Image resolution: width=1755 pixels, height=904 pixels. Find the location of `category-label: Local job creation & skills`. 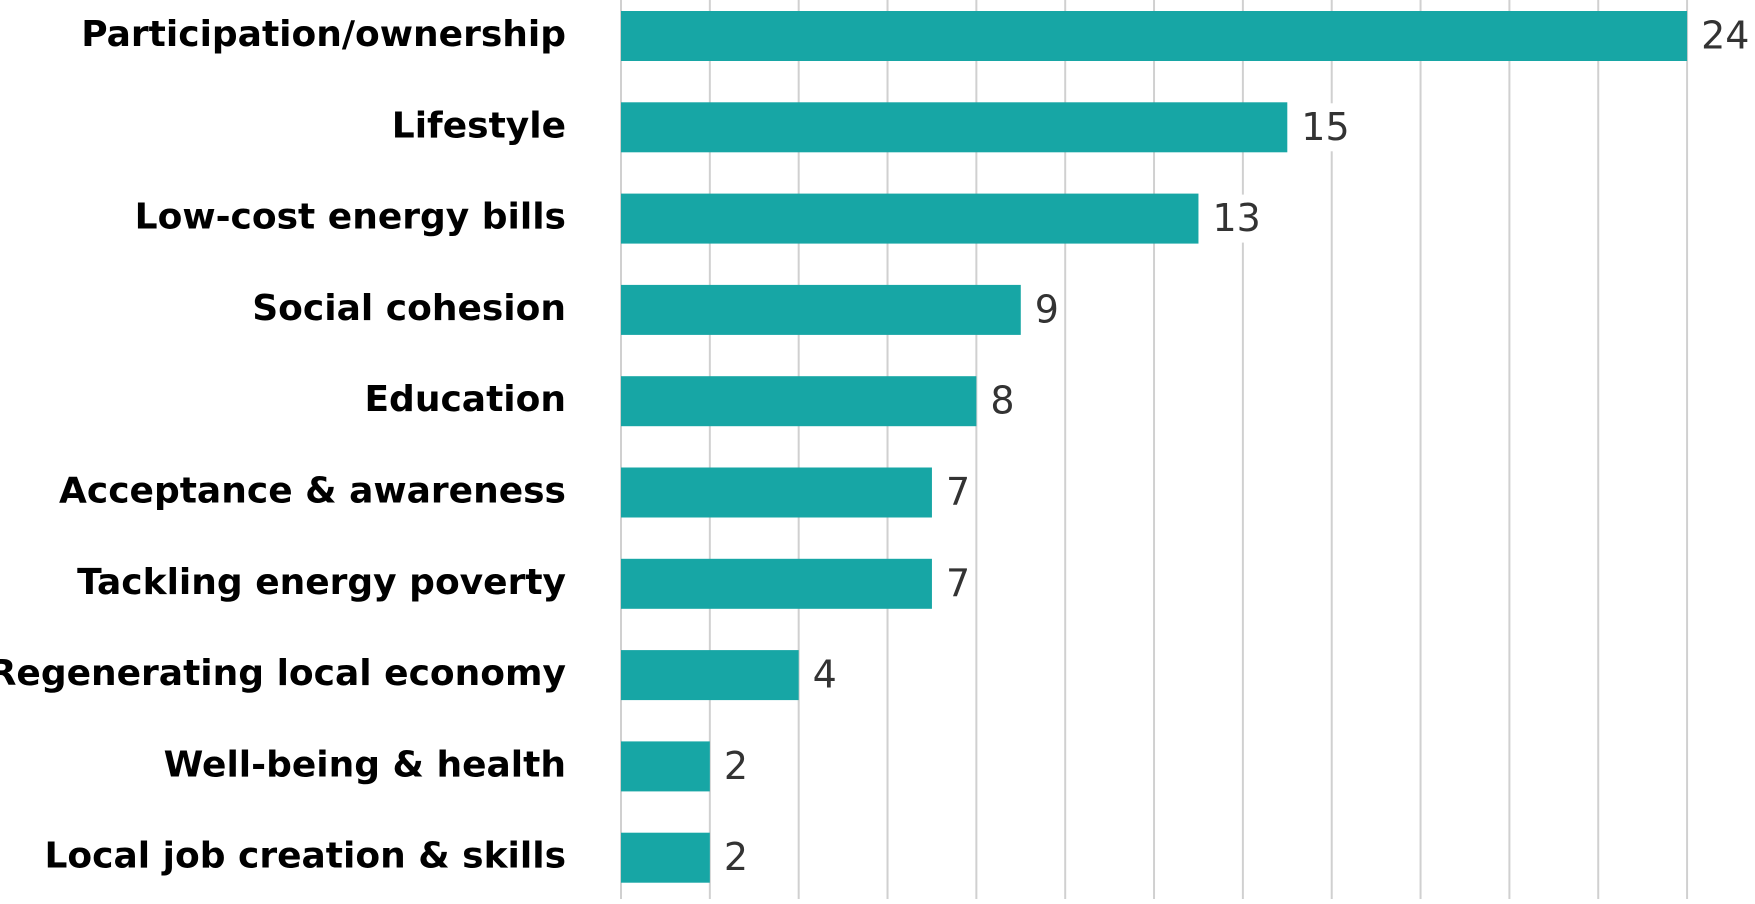

category-label: Local job creation & skills is located at coordinates (305, 856).